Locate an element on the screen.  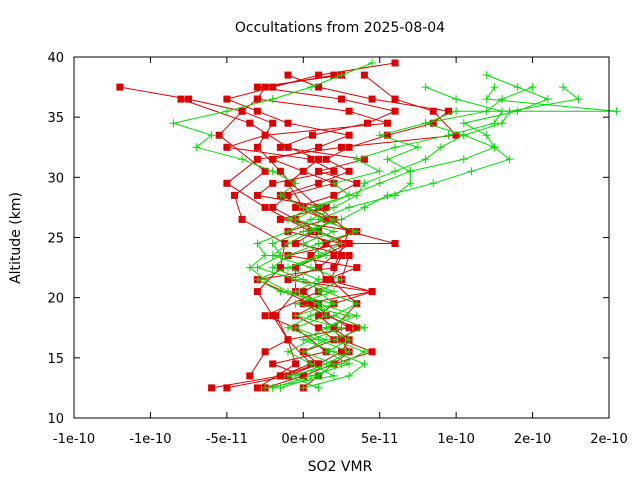
y-tick-label: 25 is located at coordinates (55, 239).